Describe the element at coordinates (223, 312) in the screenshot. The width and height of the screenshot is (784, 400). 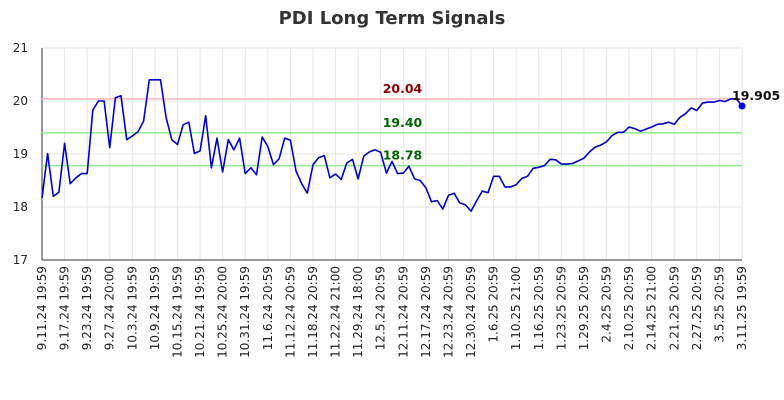
I see `x-tick-label: 10.25.24 20:00` at that location.